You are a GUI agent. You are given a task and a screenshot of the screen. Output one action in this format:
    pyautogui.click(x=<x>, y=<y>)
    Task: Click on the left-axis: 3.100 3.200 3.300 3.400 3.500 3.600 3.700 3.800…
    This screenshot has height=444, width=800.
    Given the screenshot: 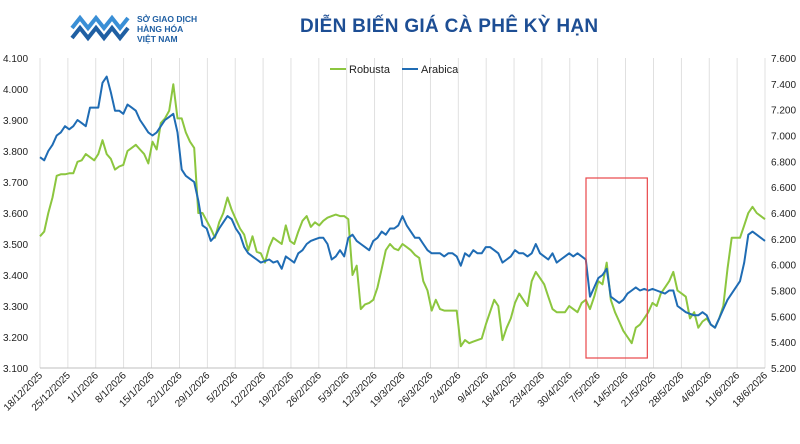 What is the action you would take?
    pyautogui.click(x=15, y=214)
    